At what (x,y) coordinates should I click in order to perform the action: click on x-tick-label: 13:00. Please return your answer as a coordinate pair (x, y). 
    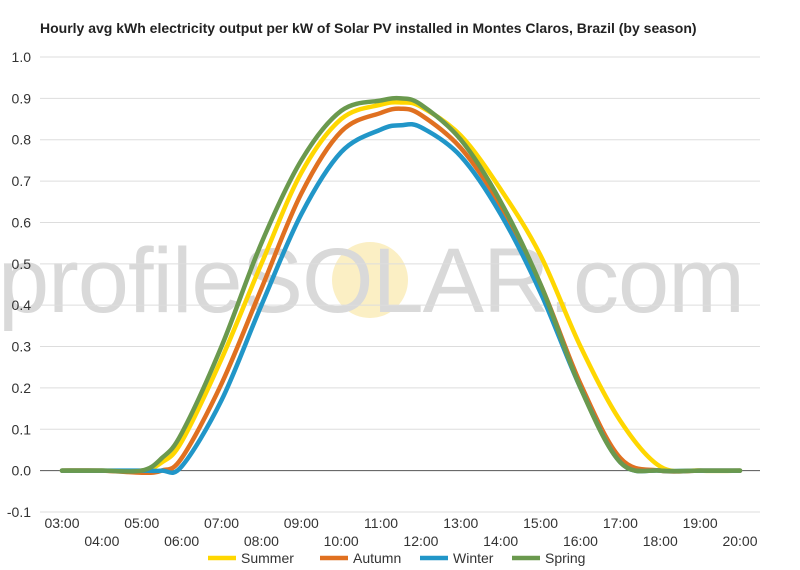
    Looking at the image, I should click on (460, 523).